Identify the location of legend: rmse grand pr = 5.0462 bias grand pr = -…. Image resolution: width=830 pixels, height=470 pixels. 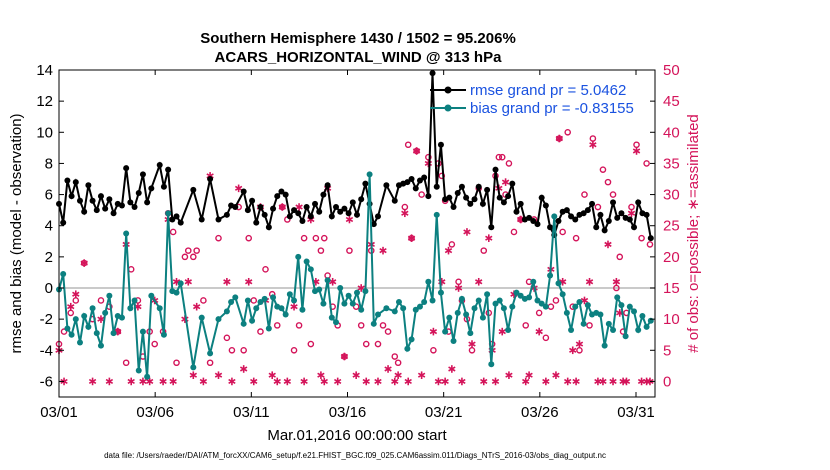
(532, 99).